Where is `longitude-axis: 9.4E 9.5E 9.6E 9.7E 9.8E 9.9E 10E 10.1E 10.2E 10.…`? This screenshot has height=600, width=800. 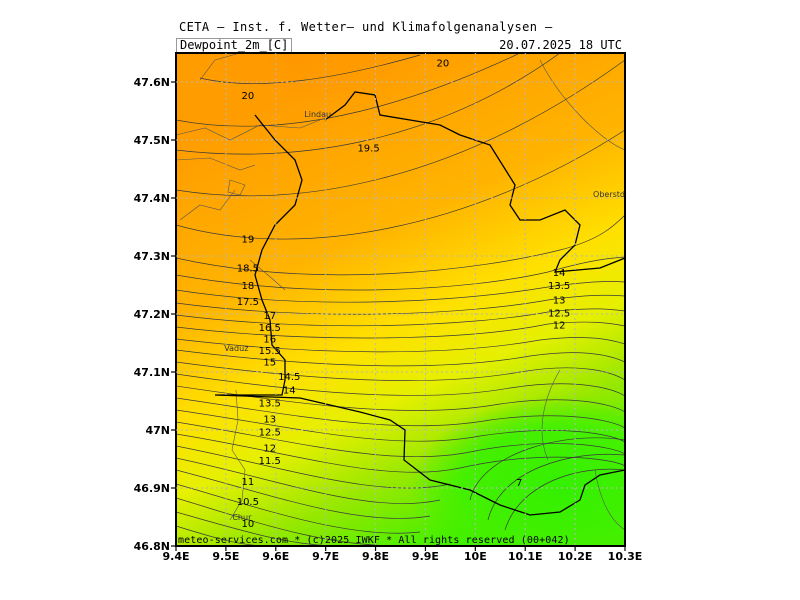 longitude-axis: 9.4E 9.5E 9.6E 9.7E 9.8E 9.9E 10E 10.1E 10.2E 10.… is located at coordinates (402, 556).